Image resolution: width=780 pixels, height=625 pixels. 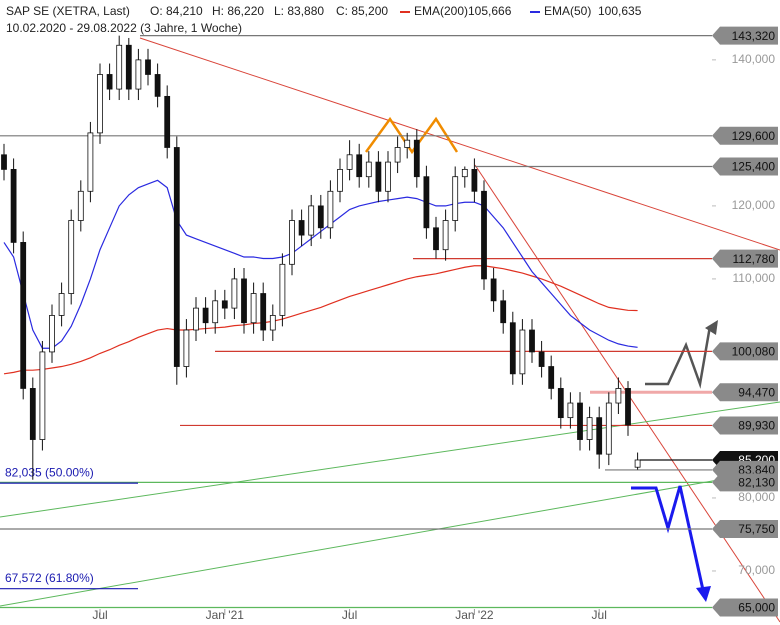 What do you see at coordinates (756, 608) in the screenshot?
I see `level-label: 65,000` at bounding box center [756, 608].